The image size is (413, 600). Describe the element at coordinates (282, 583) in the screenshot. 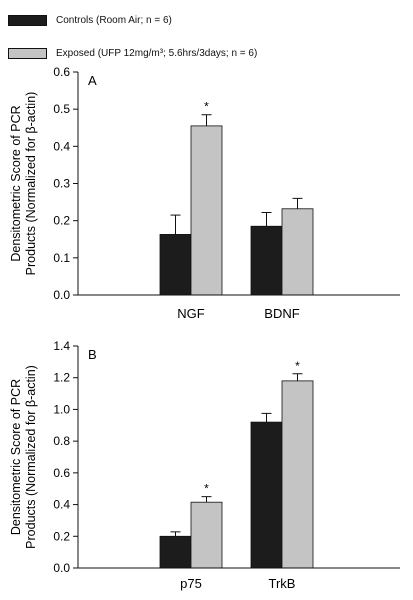

I see `panel-b-category-label-trkb: TrkB` at that location.